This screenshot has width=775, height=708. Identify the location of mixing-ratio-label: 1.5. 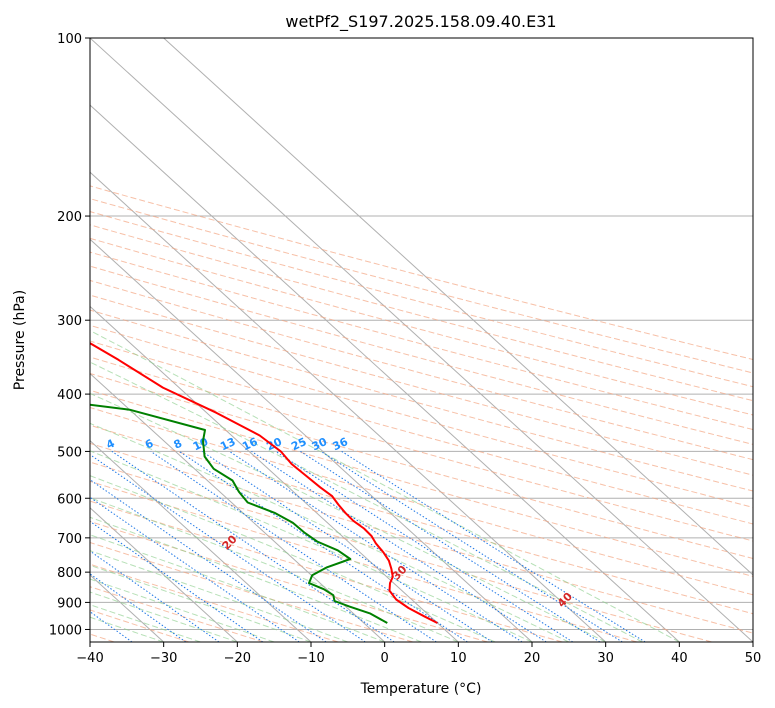
(22, 444).